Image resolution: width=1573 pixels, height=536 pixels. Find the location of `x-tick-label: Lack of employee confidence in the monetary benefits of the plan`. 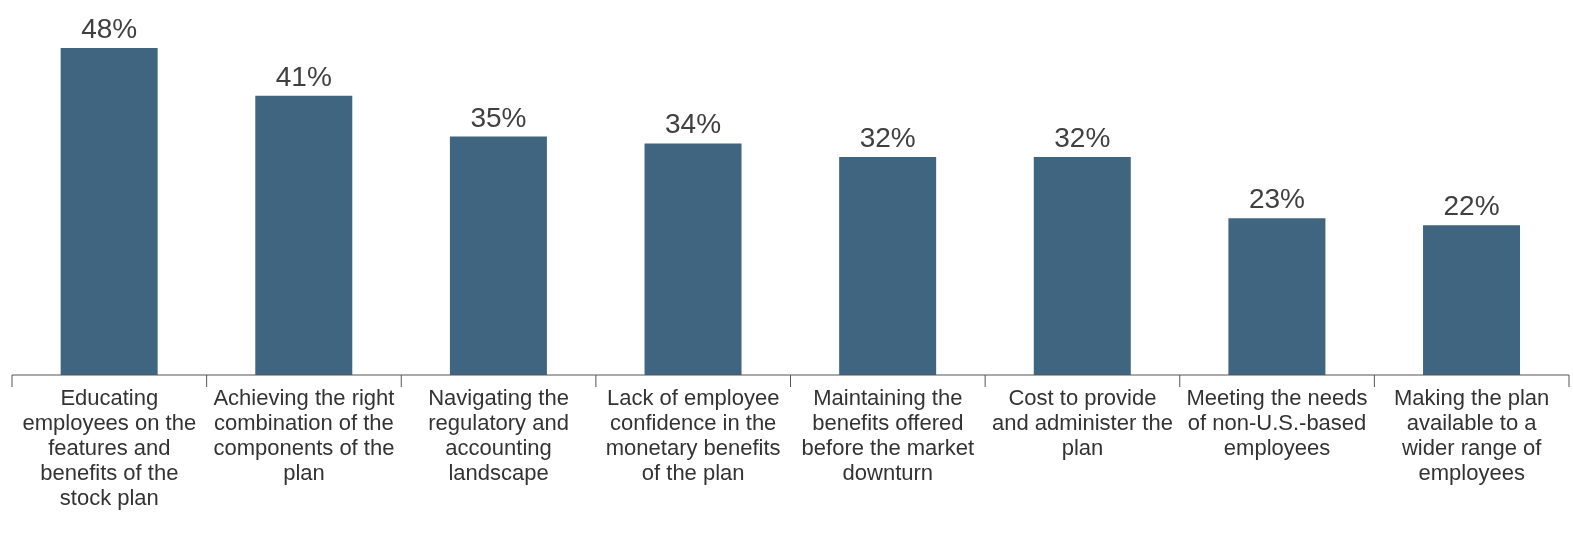

x-tick-label: Lack of employee confidence in the monetary benefits of the plan is located at coordinates (693, 435).